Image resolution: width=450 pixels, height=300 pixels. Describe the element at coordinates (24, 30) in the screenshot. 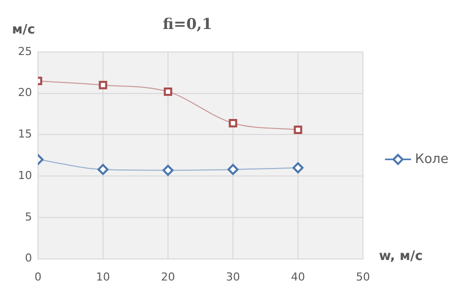

I see `y-axis-title: м/с` at that location.